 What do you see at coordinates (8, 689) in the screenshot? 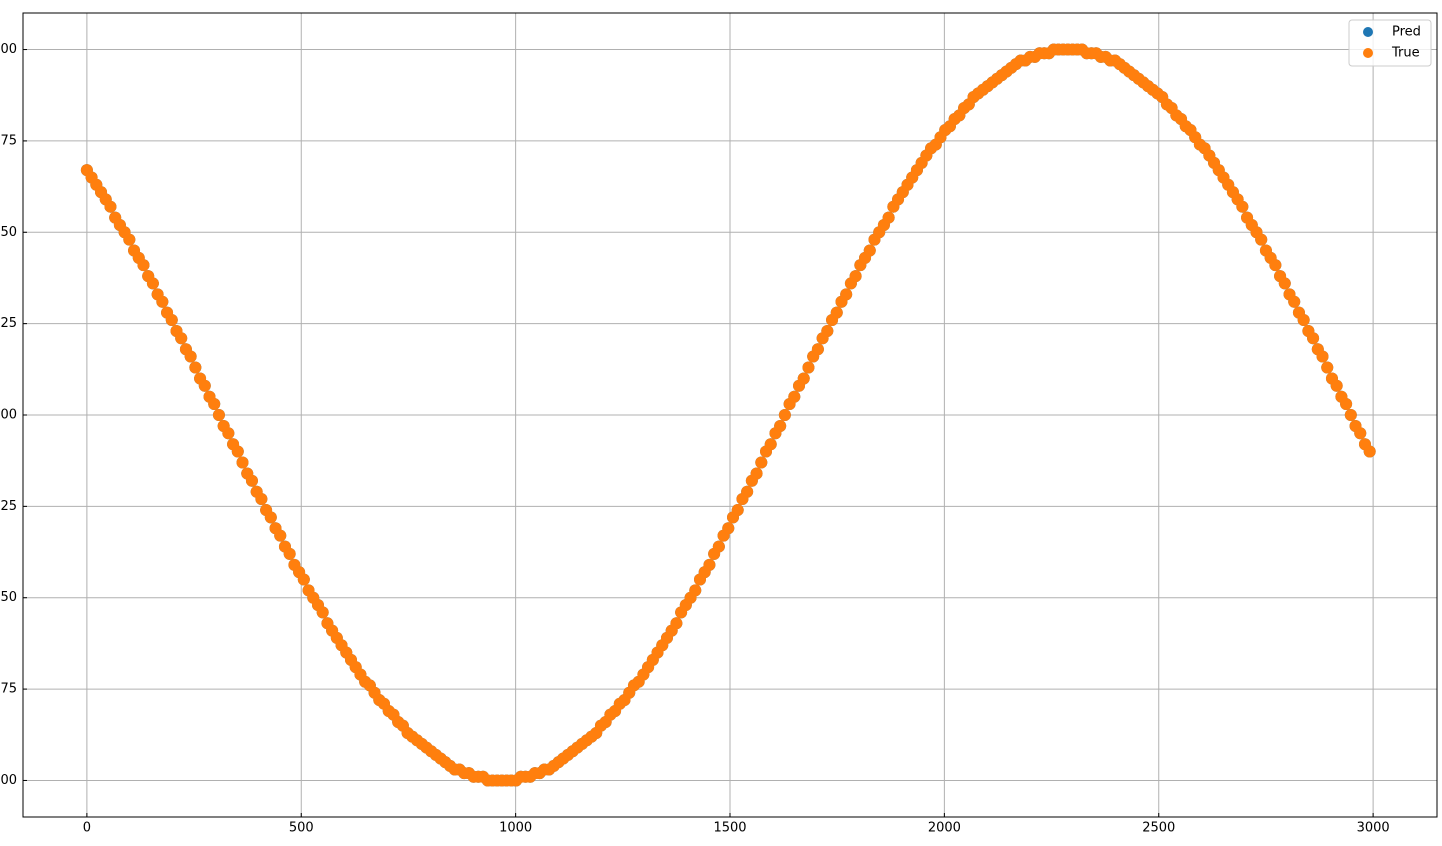
I see `y-tick-label: −0.75` at bounding box center [8, 689].